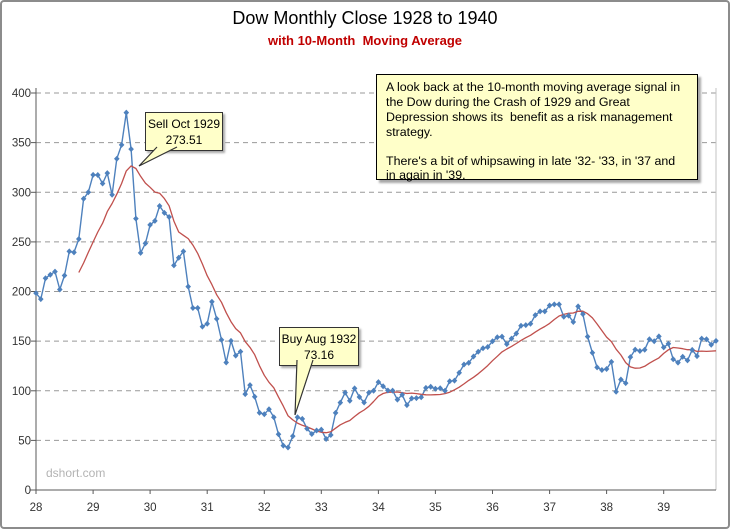  What do you see at coordinates (21, 193) in the screenshot?
I see `svg-text: 300` at bounding box center [21, 193].